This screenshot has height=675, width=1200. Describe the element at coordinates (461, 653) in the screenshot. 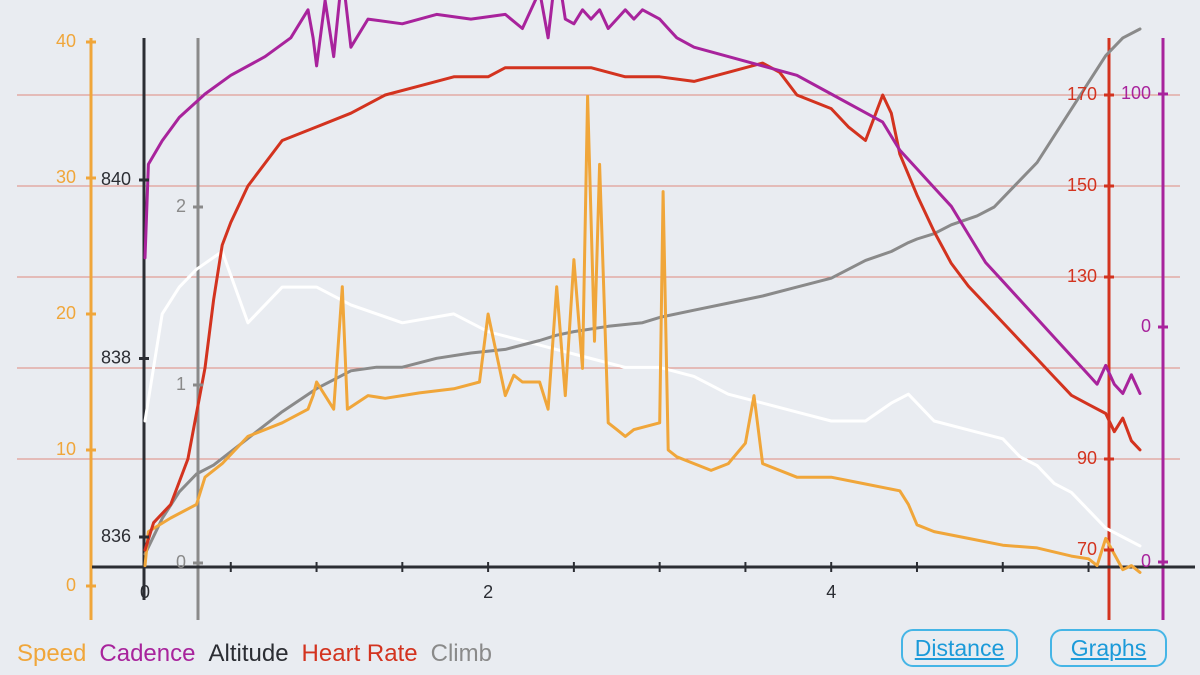

I see `legend-climb: Climb` at that location.